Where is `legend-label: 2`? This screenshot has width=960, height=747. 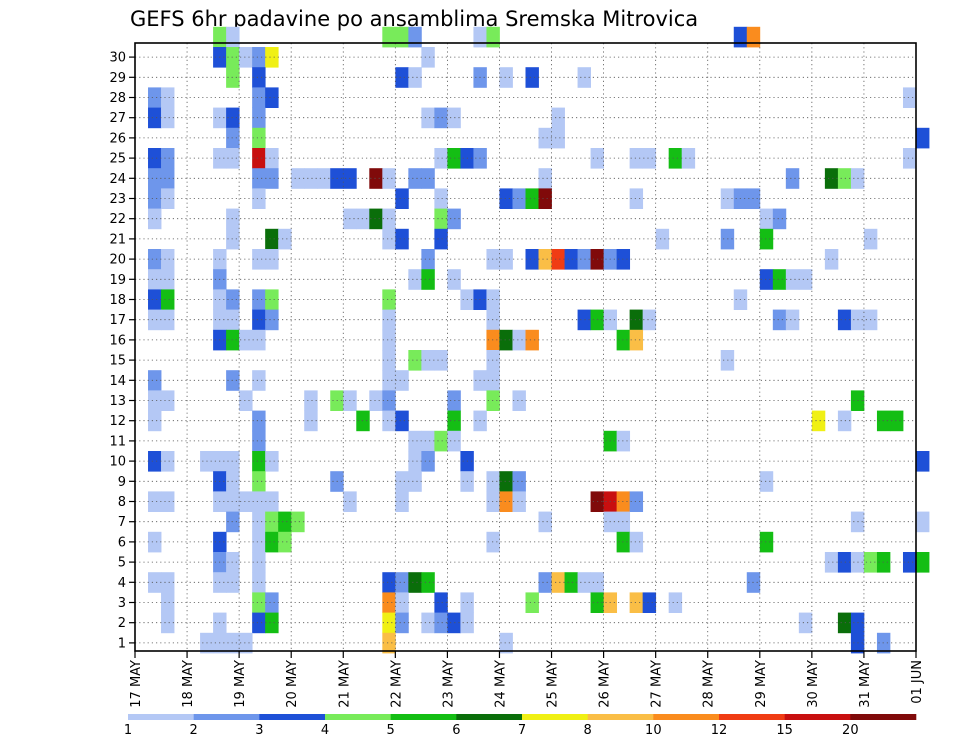 legend-label: 2 is located at coordinates (194, 730).